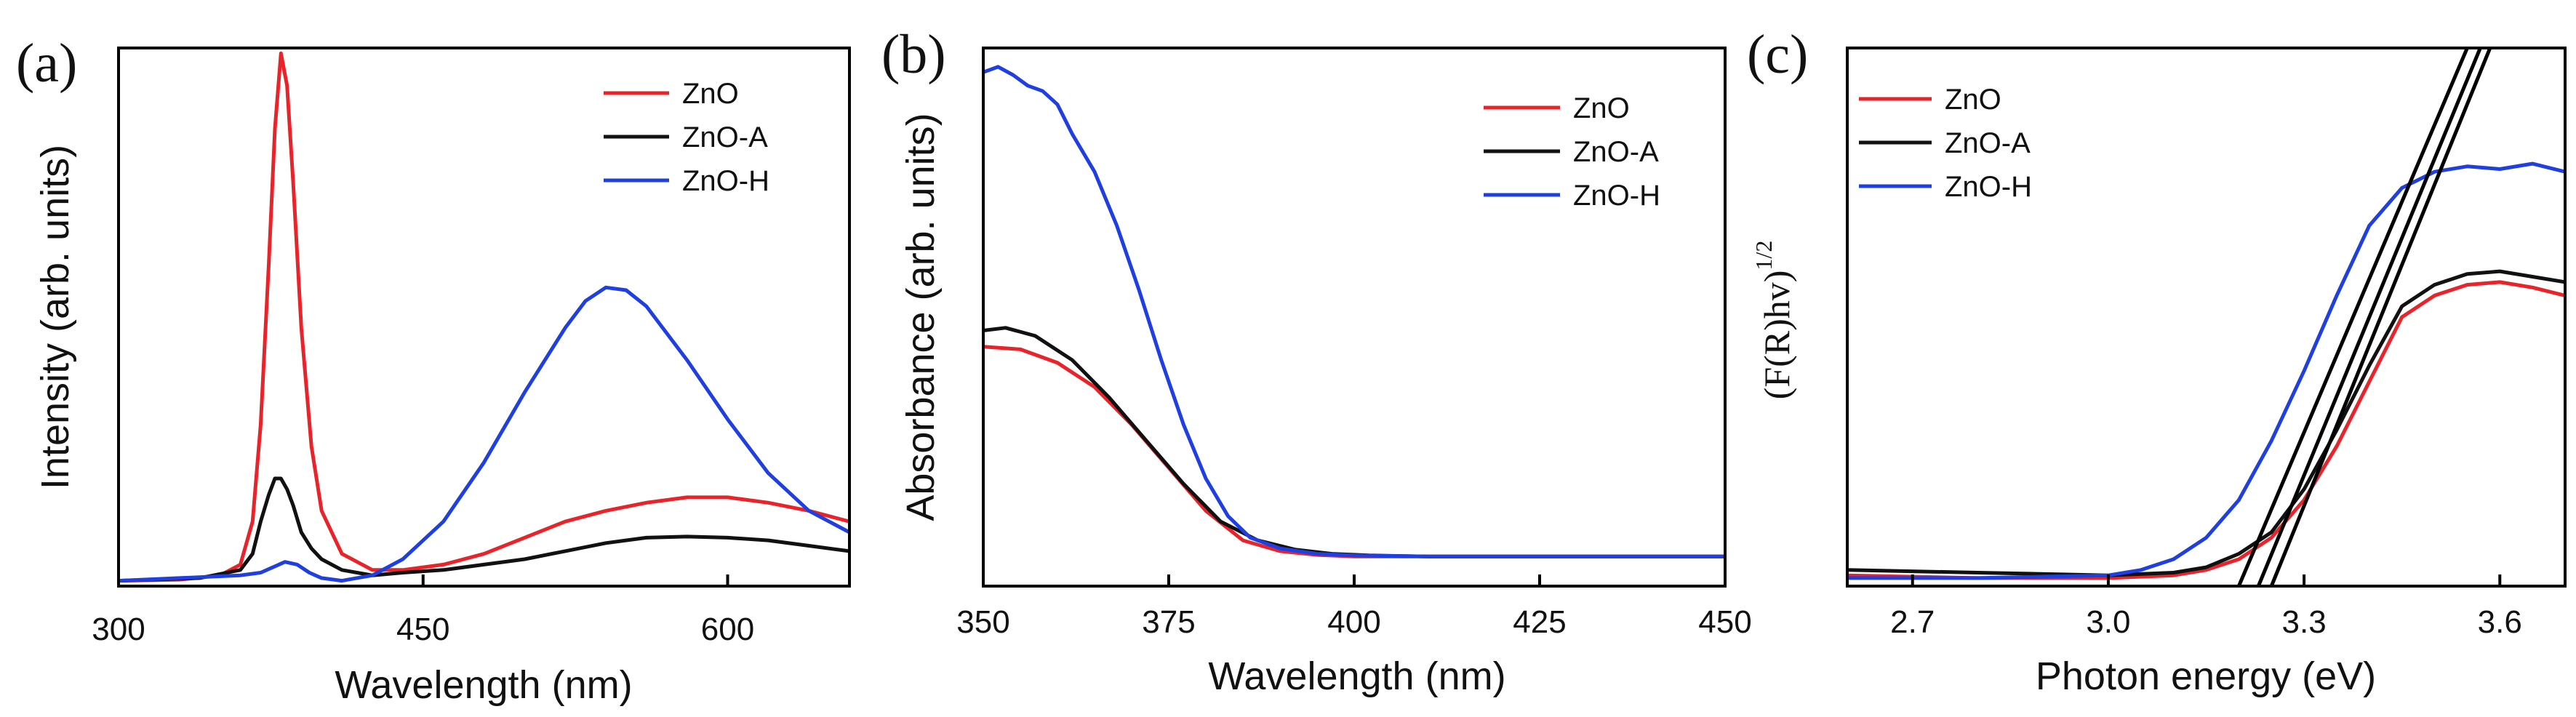  What do you see at coordinates (1616, 152) in the screenshot?
I see `legend-label-zno-a-b: ZnO-A` at bounding box center [1616, 152].